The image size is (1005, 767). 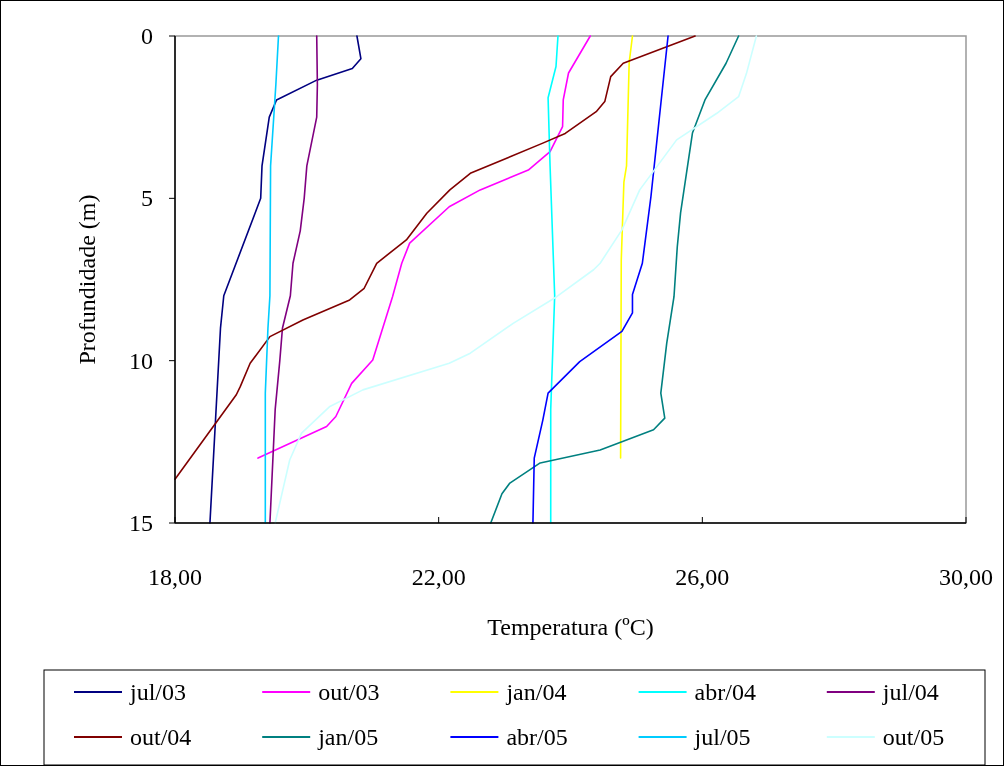 What do you see at coordinates (910, 692) in the screenshot?
I see `legend-label: jul/04` at bounding box center [910, 692].